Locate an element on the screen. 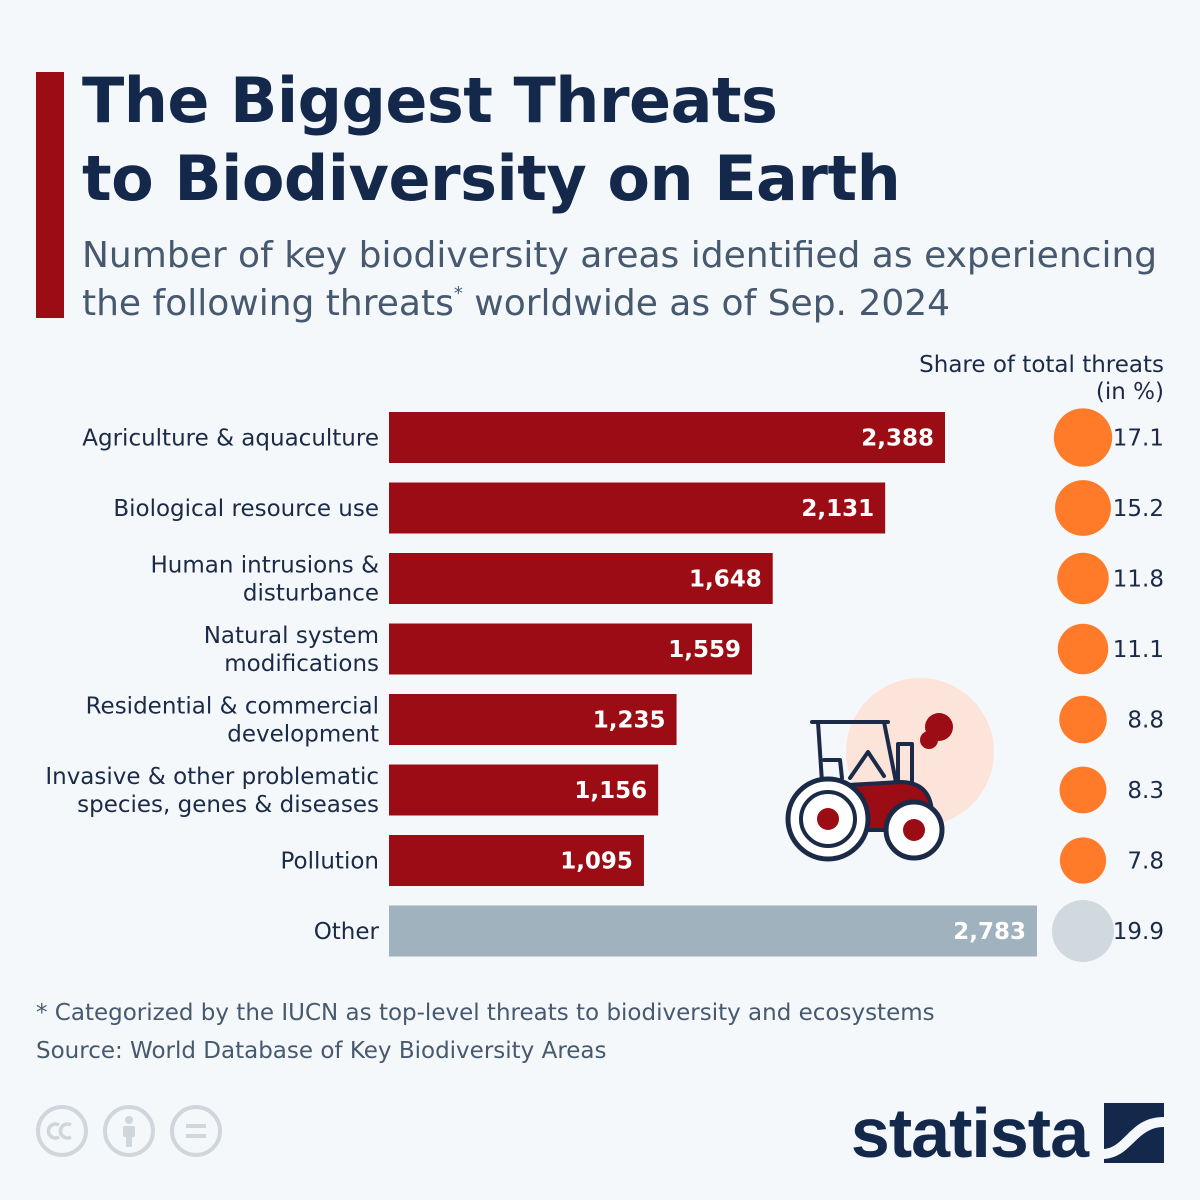 The height and width of the screenshot is (1200, 1200). category-label: Natural system is located at coordinates (291, 636).